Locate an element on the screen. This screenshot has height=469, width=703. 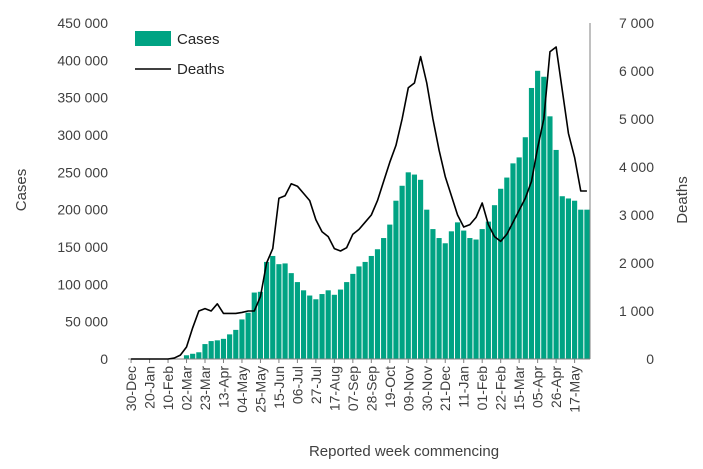
x-tick-label: 09-Nov is located at coordinates (408, 388).